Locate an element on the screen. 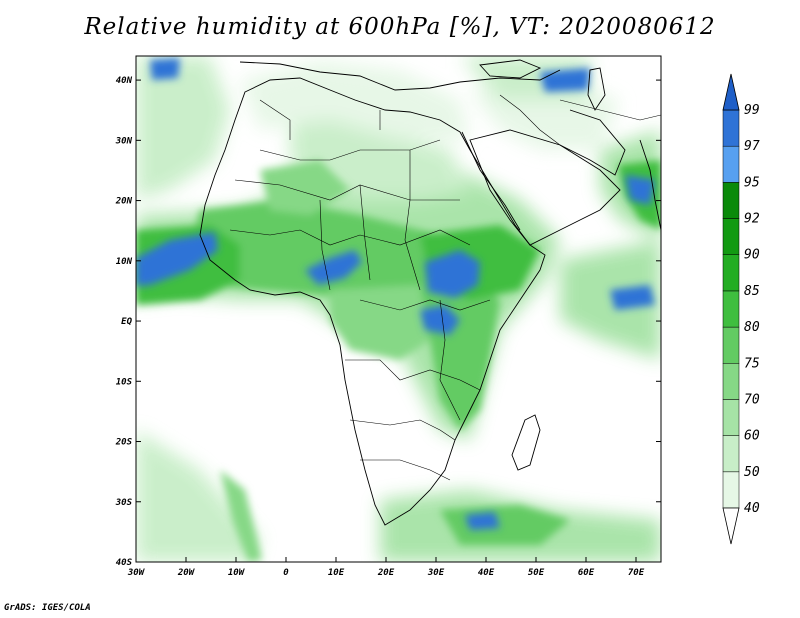 This screenshot has width=800, height=618. humidity-region-west-africa-blue is located at coordinates (177, 259).